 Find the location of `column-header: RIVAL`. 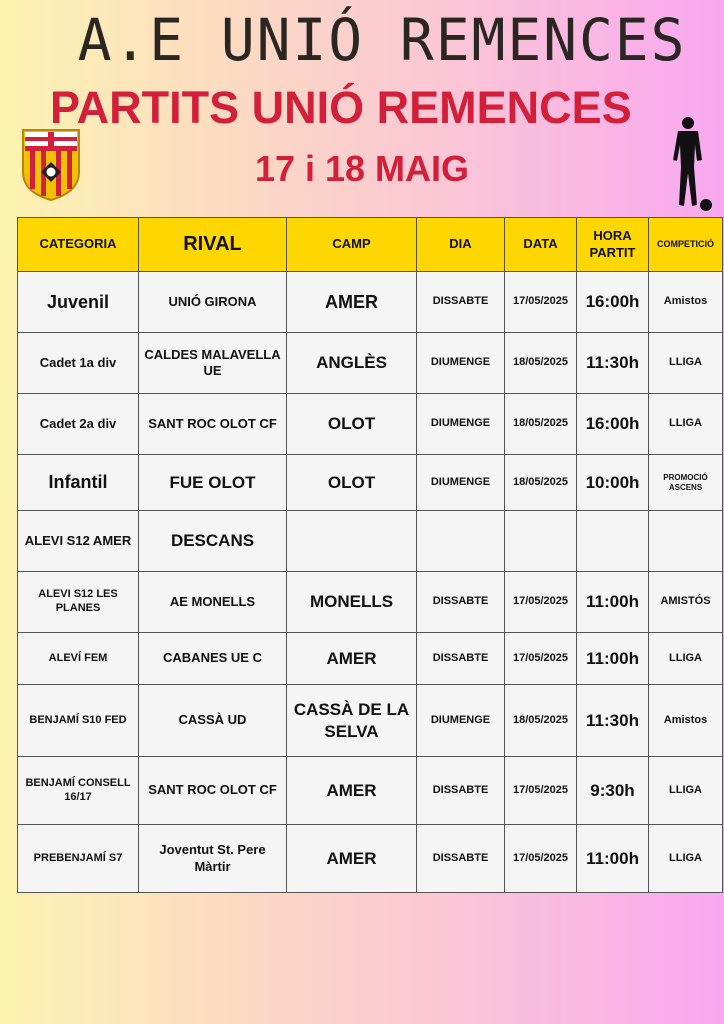

column-header: RIVAL is located at coordinates (212, 244).